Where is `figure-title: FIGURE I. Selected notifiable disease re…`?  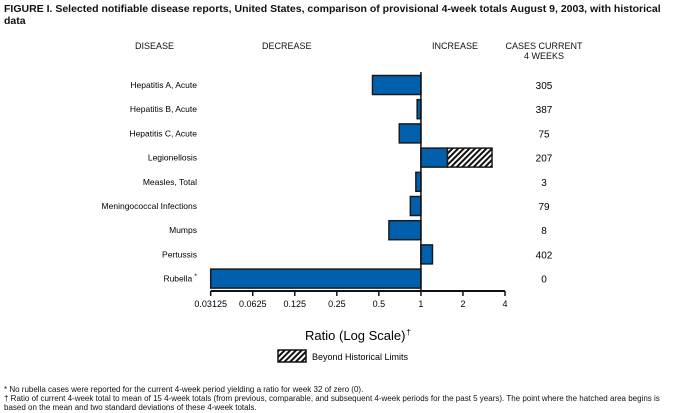 figure-title: FIGURE I. Selected notifiable disease re… is located at coordinates (332, 15).